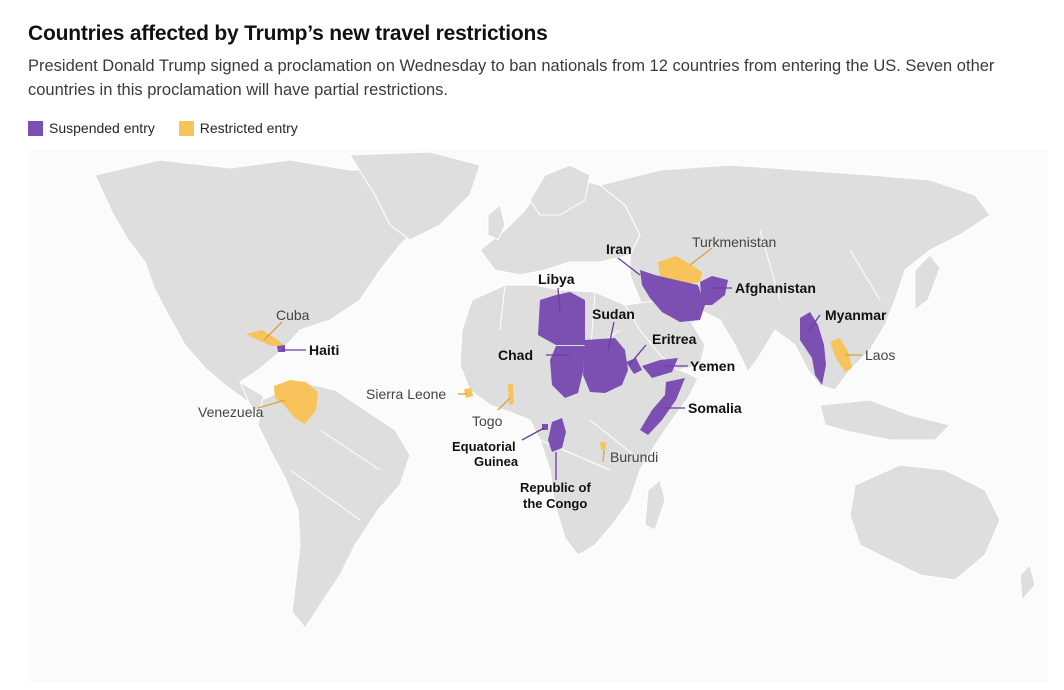 The width and height of the screenshot is (1064, 690). I want to click on legend-swatch-restricted, so click(186, 129).